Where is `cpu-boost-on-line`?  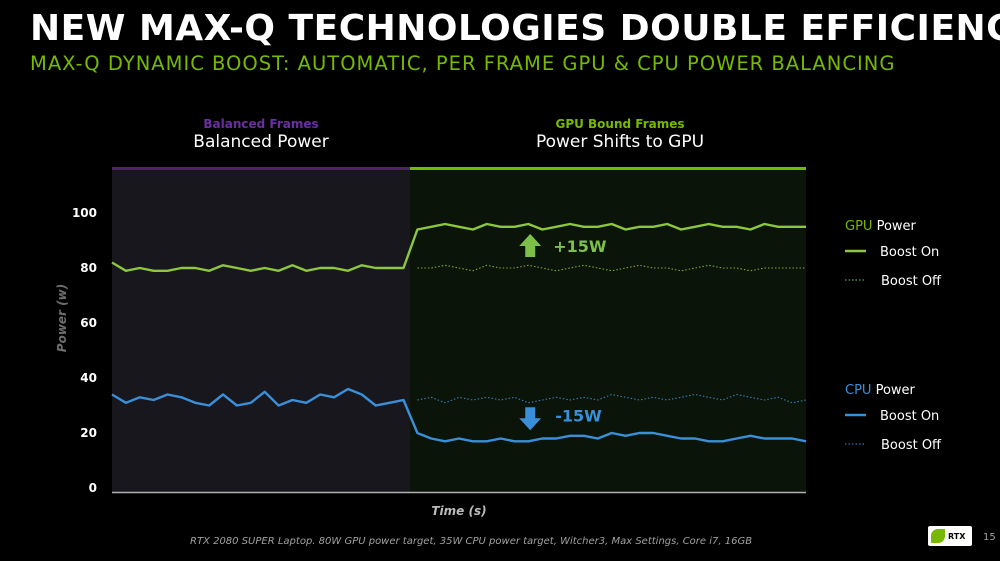 cpu-boost-on-line is located at coordinates (459, 415).